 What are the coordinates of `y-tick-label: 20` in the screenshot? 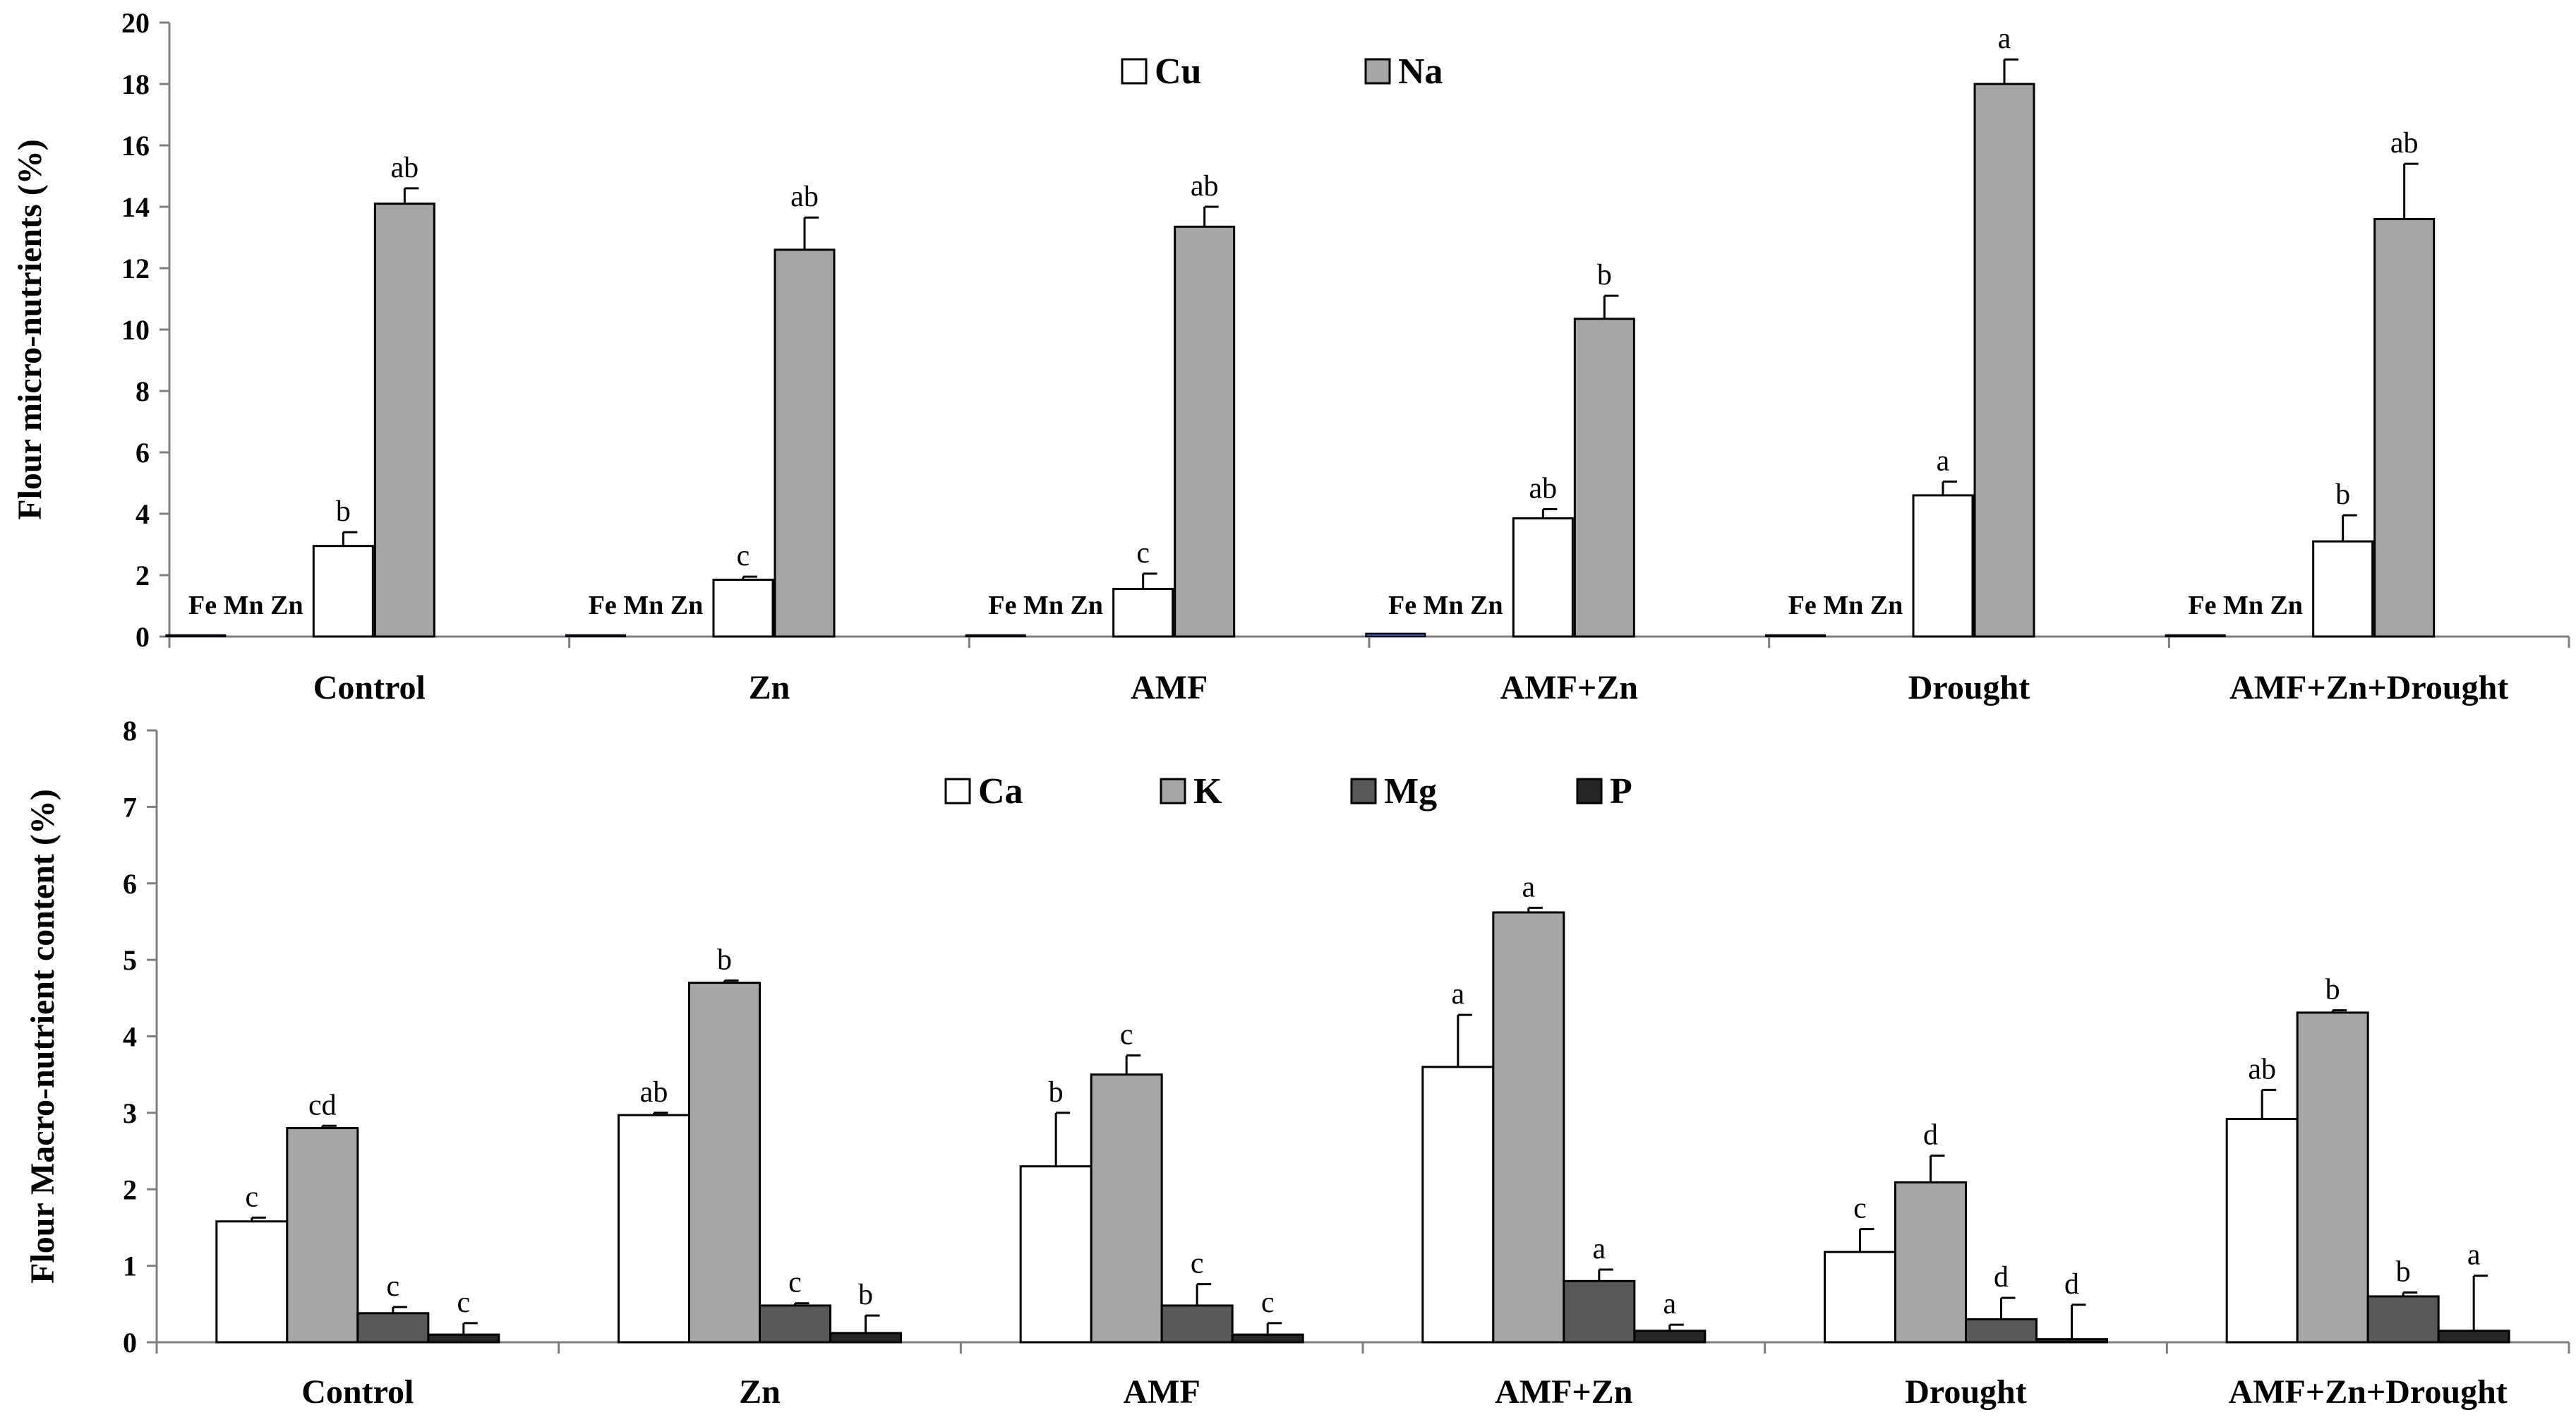 It's located at (135, 23).